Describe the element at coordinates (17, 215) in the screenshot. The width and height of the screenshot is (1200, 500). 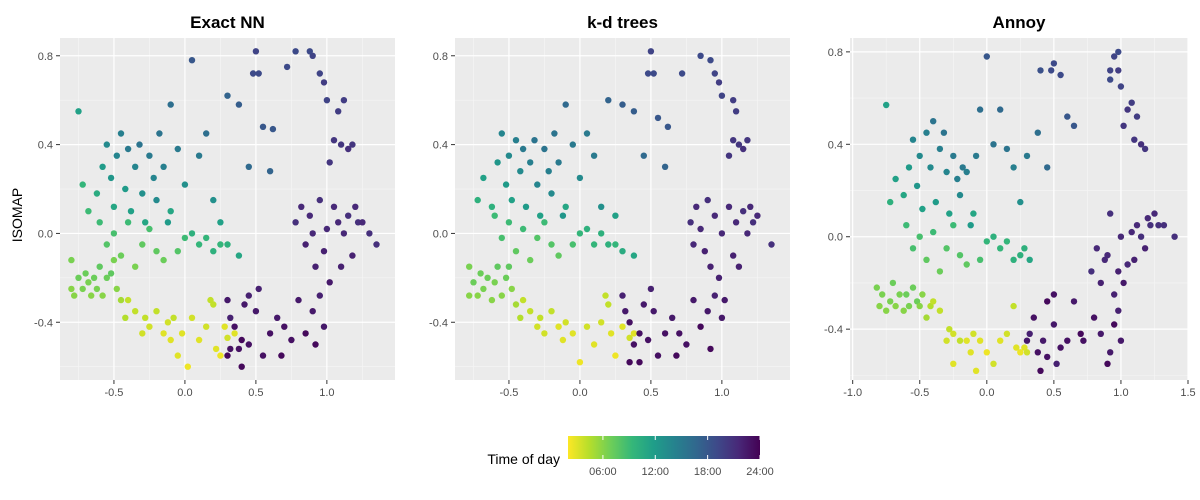
I see `y-axis-title: ISOMAP` at that location.